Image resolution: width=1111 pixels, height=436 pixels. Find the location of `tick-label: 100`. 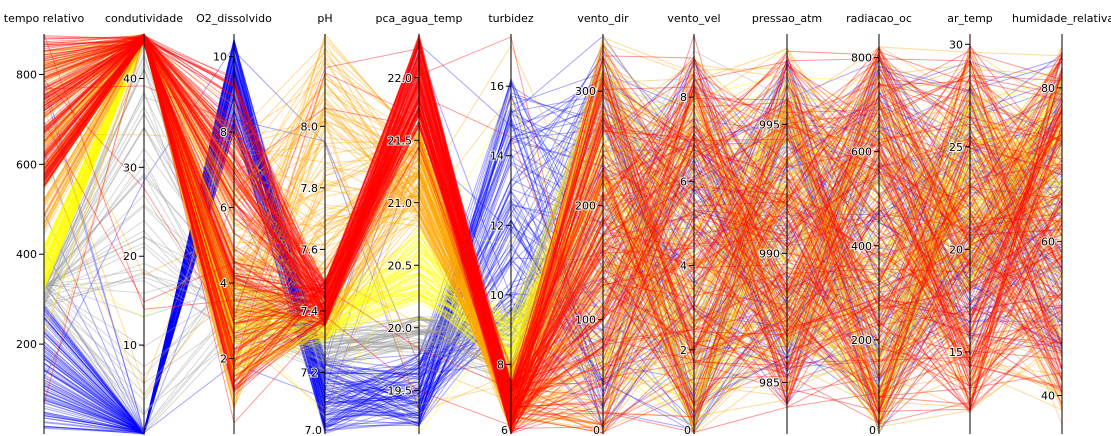

tick-label: 100 is located at coordinates (585, 320).